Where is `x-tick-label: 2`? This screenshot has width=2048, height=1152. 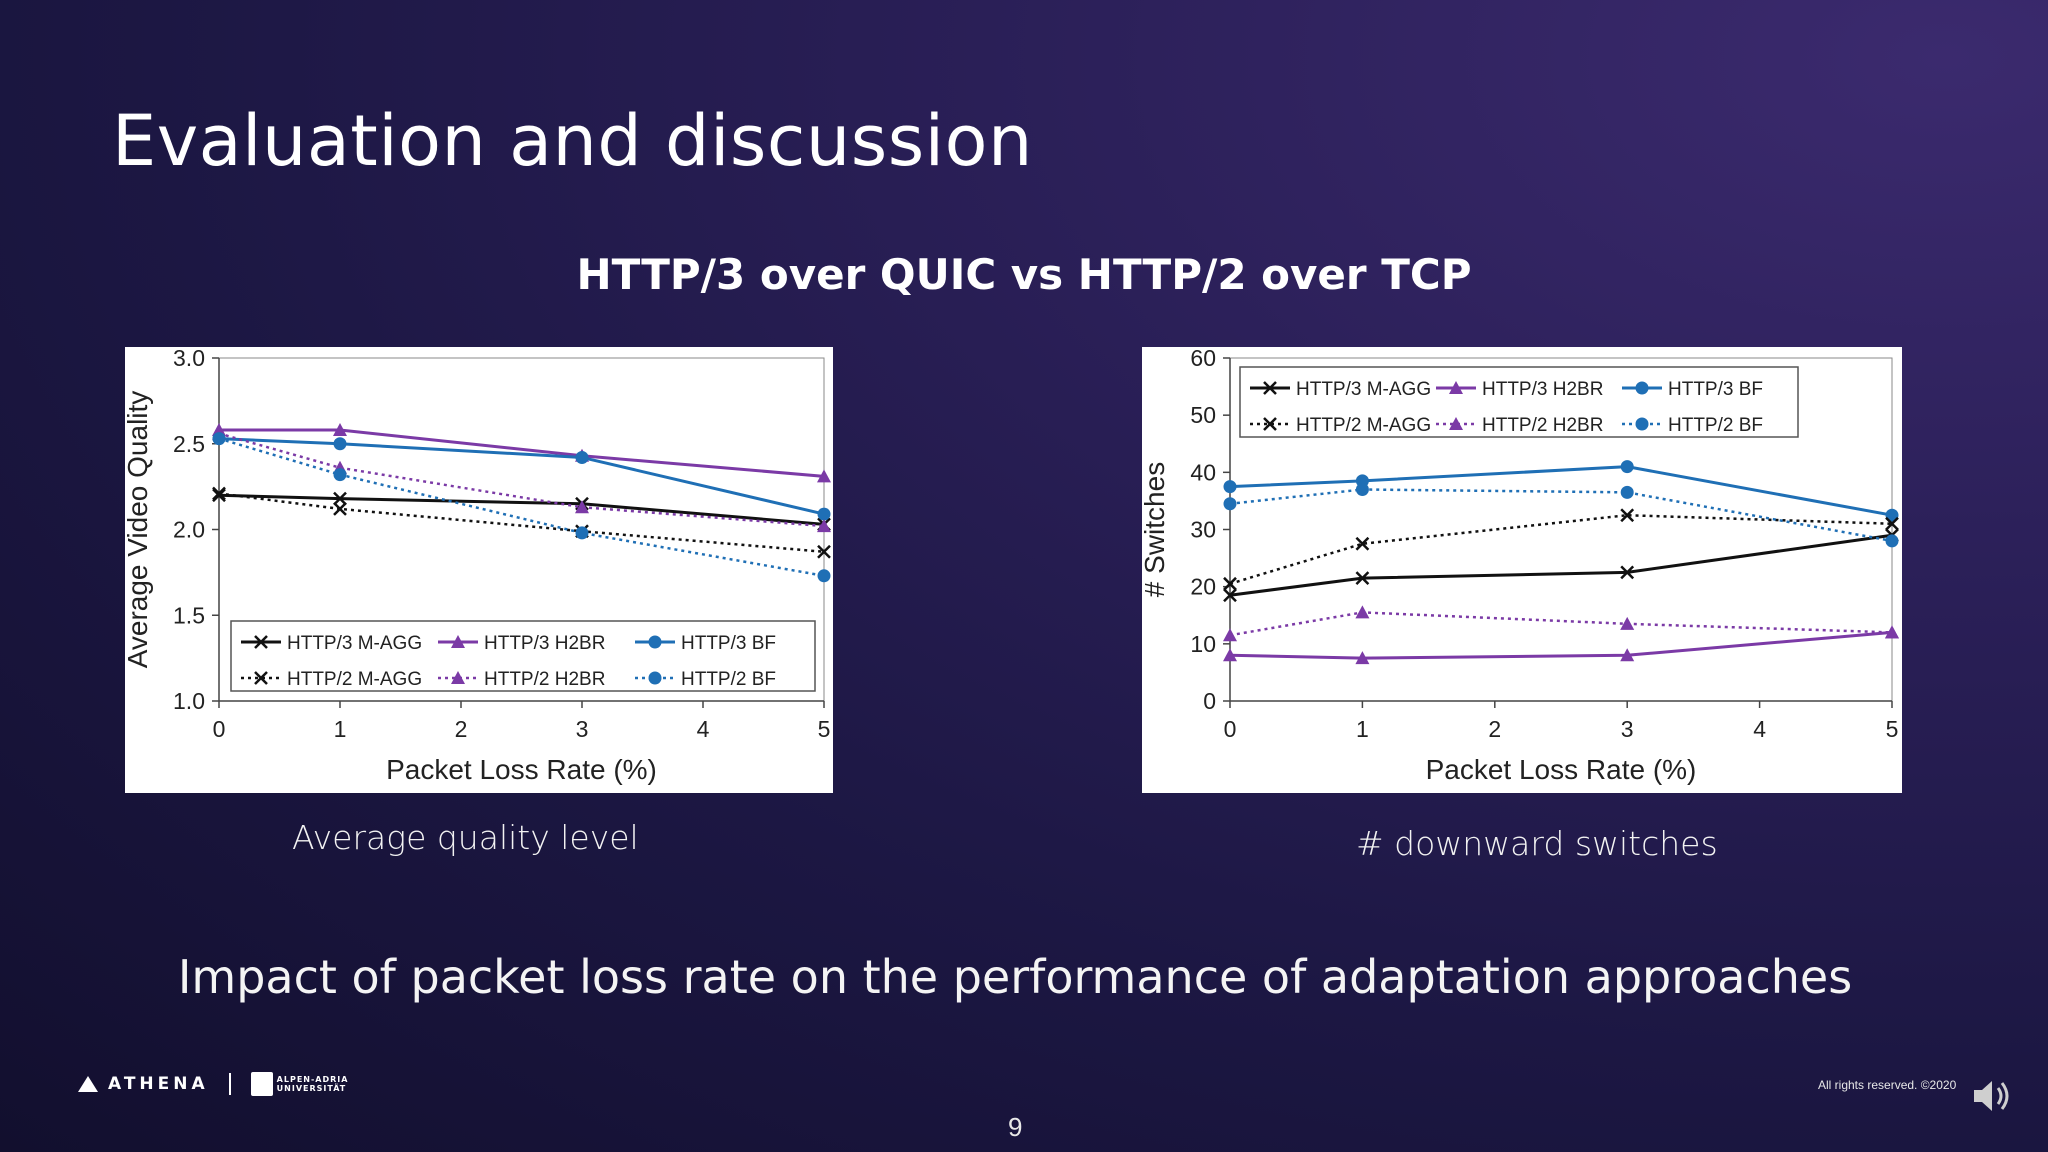 x-tick-label: 2 is located at coordinates (461, 729).